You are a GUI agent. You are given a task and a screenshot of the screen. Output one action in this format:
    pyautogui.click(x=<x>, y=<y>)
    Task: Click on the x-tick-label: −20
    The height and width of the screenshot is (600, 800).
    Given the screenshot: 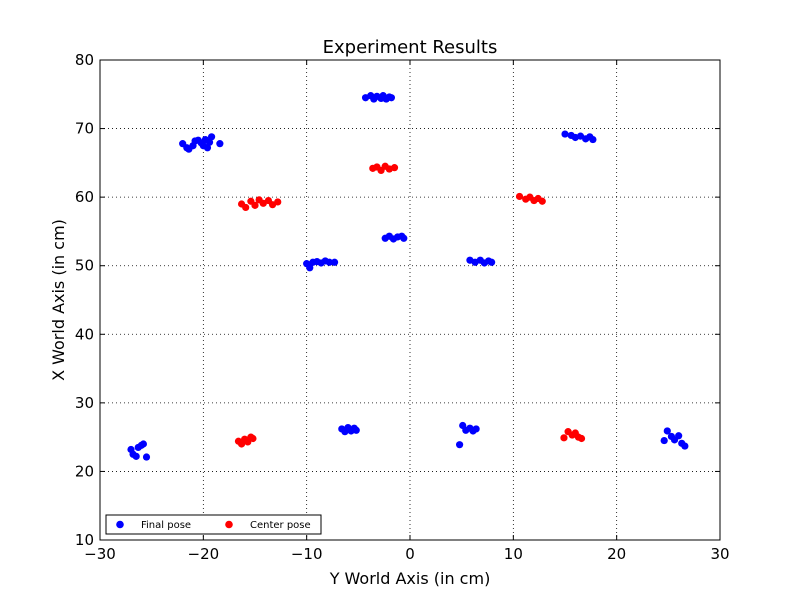 What is the action you would take?
    pyautogui.click(x=204, y=554)
    